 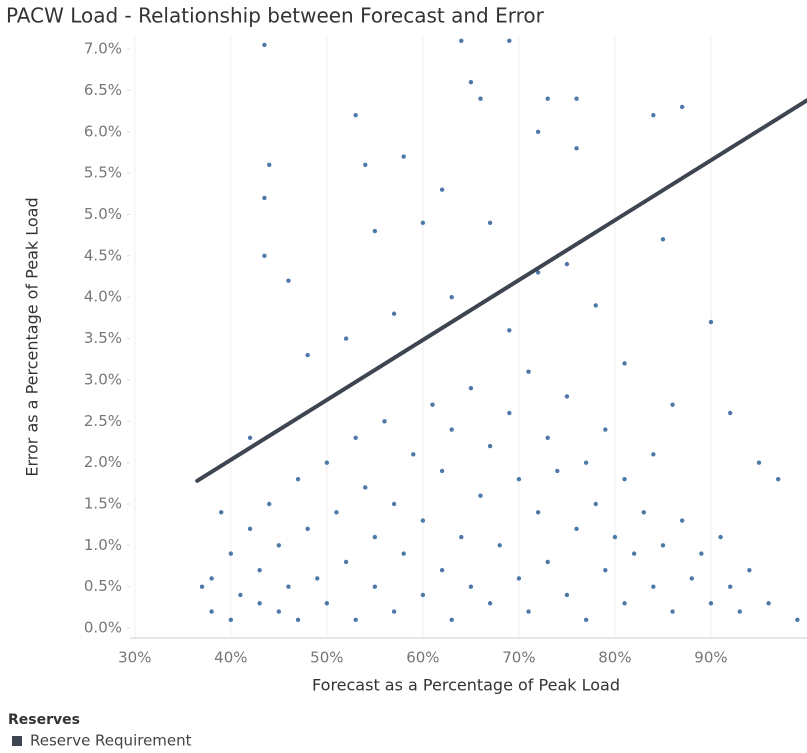 What do you see at coordinates (103, 338) in the screenshot?
I see `y-tick-label: 3.5%` at bounding box center [103, 338].